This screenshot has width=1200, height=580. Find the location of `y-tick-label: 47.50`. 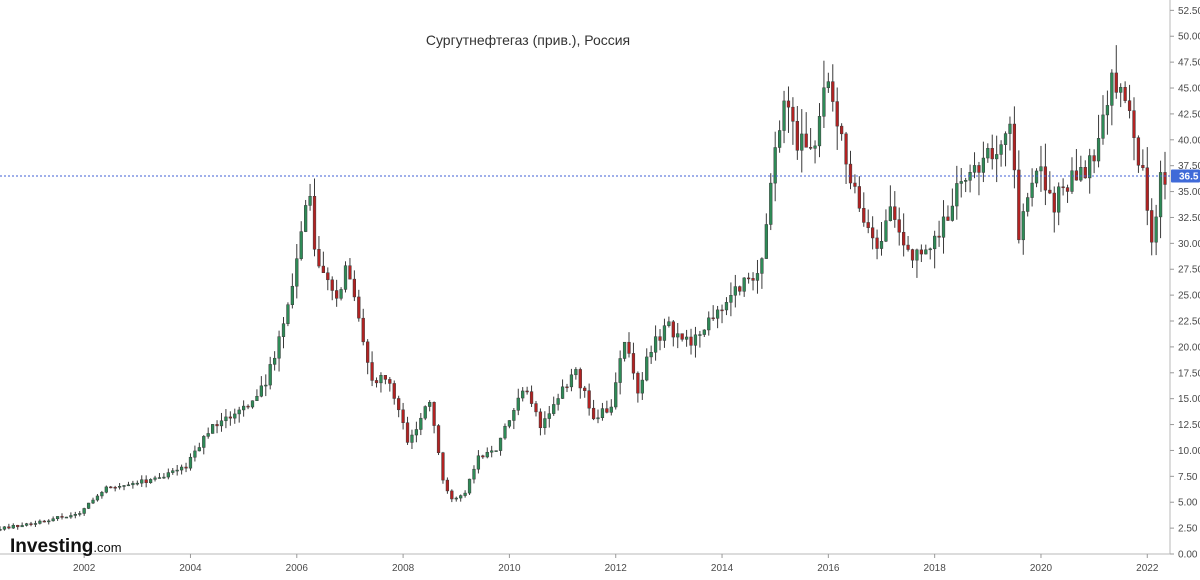

y-tick-label: 47.50 is located at coordinates (1189, 63).